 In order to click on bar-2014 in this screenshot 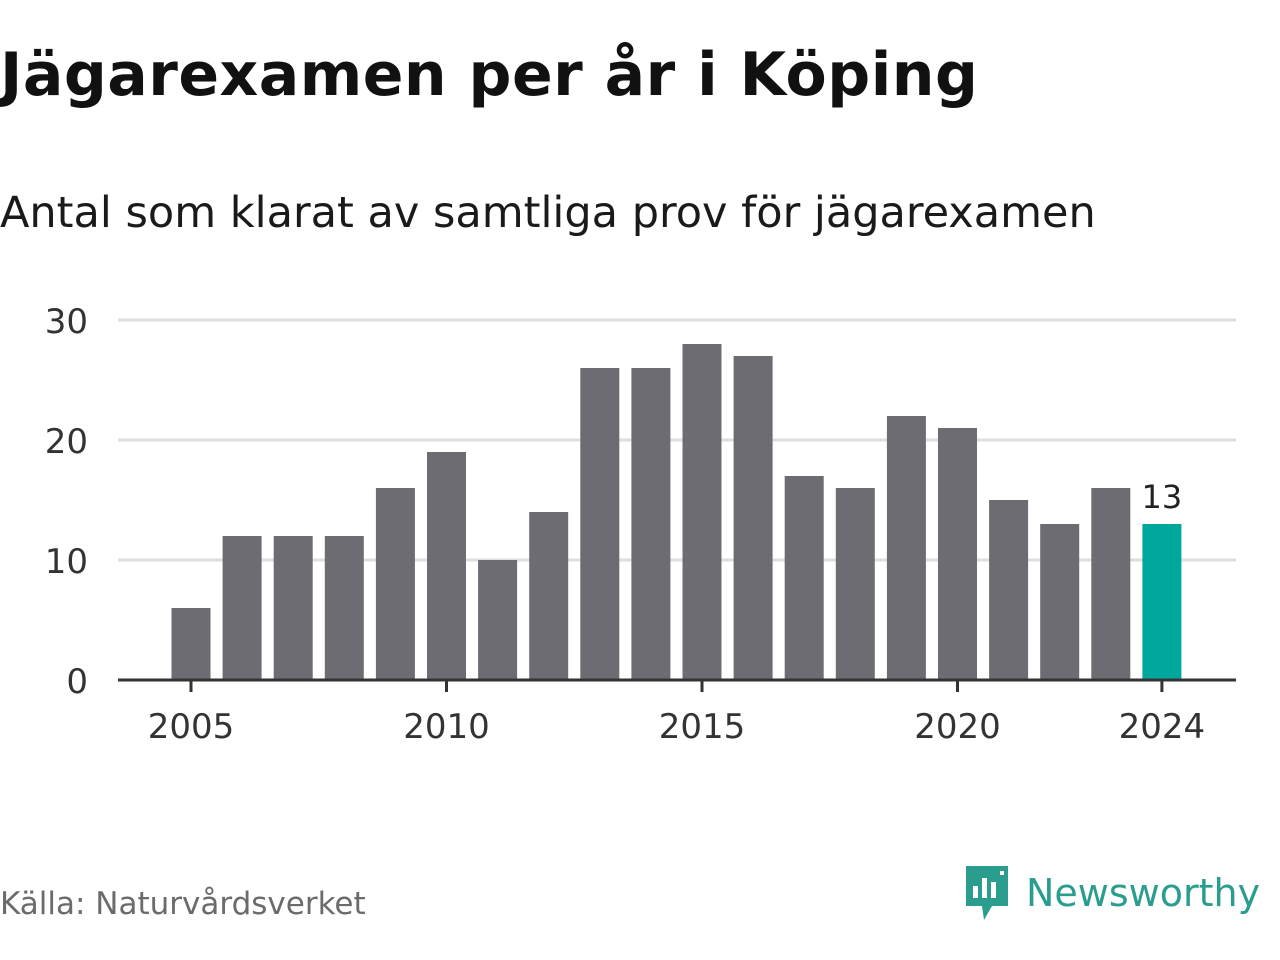, I will do `click(651, 524)`.